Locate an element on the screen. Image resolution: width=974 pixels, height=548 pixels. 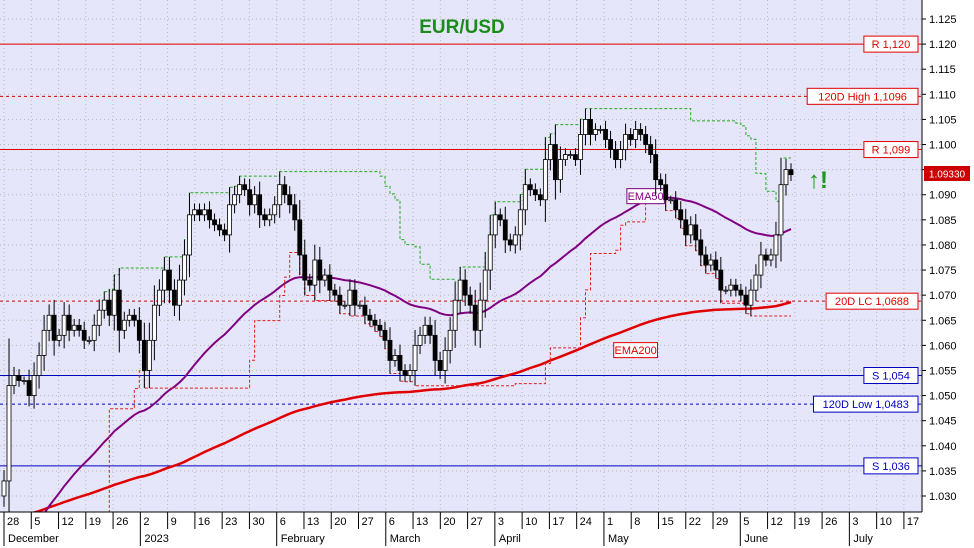
y-tick-label: 1.125 is located at coordinates (943, 20).